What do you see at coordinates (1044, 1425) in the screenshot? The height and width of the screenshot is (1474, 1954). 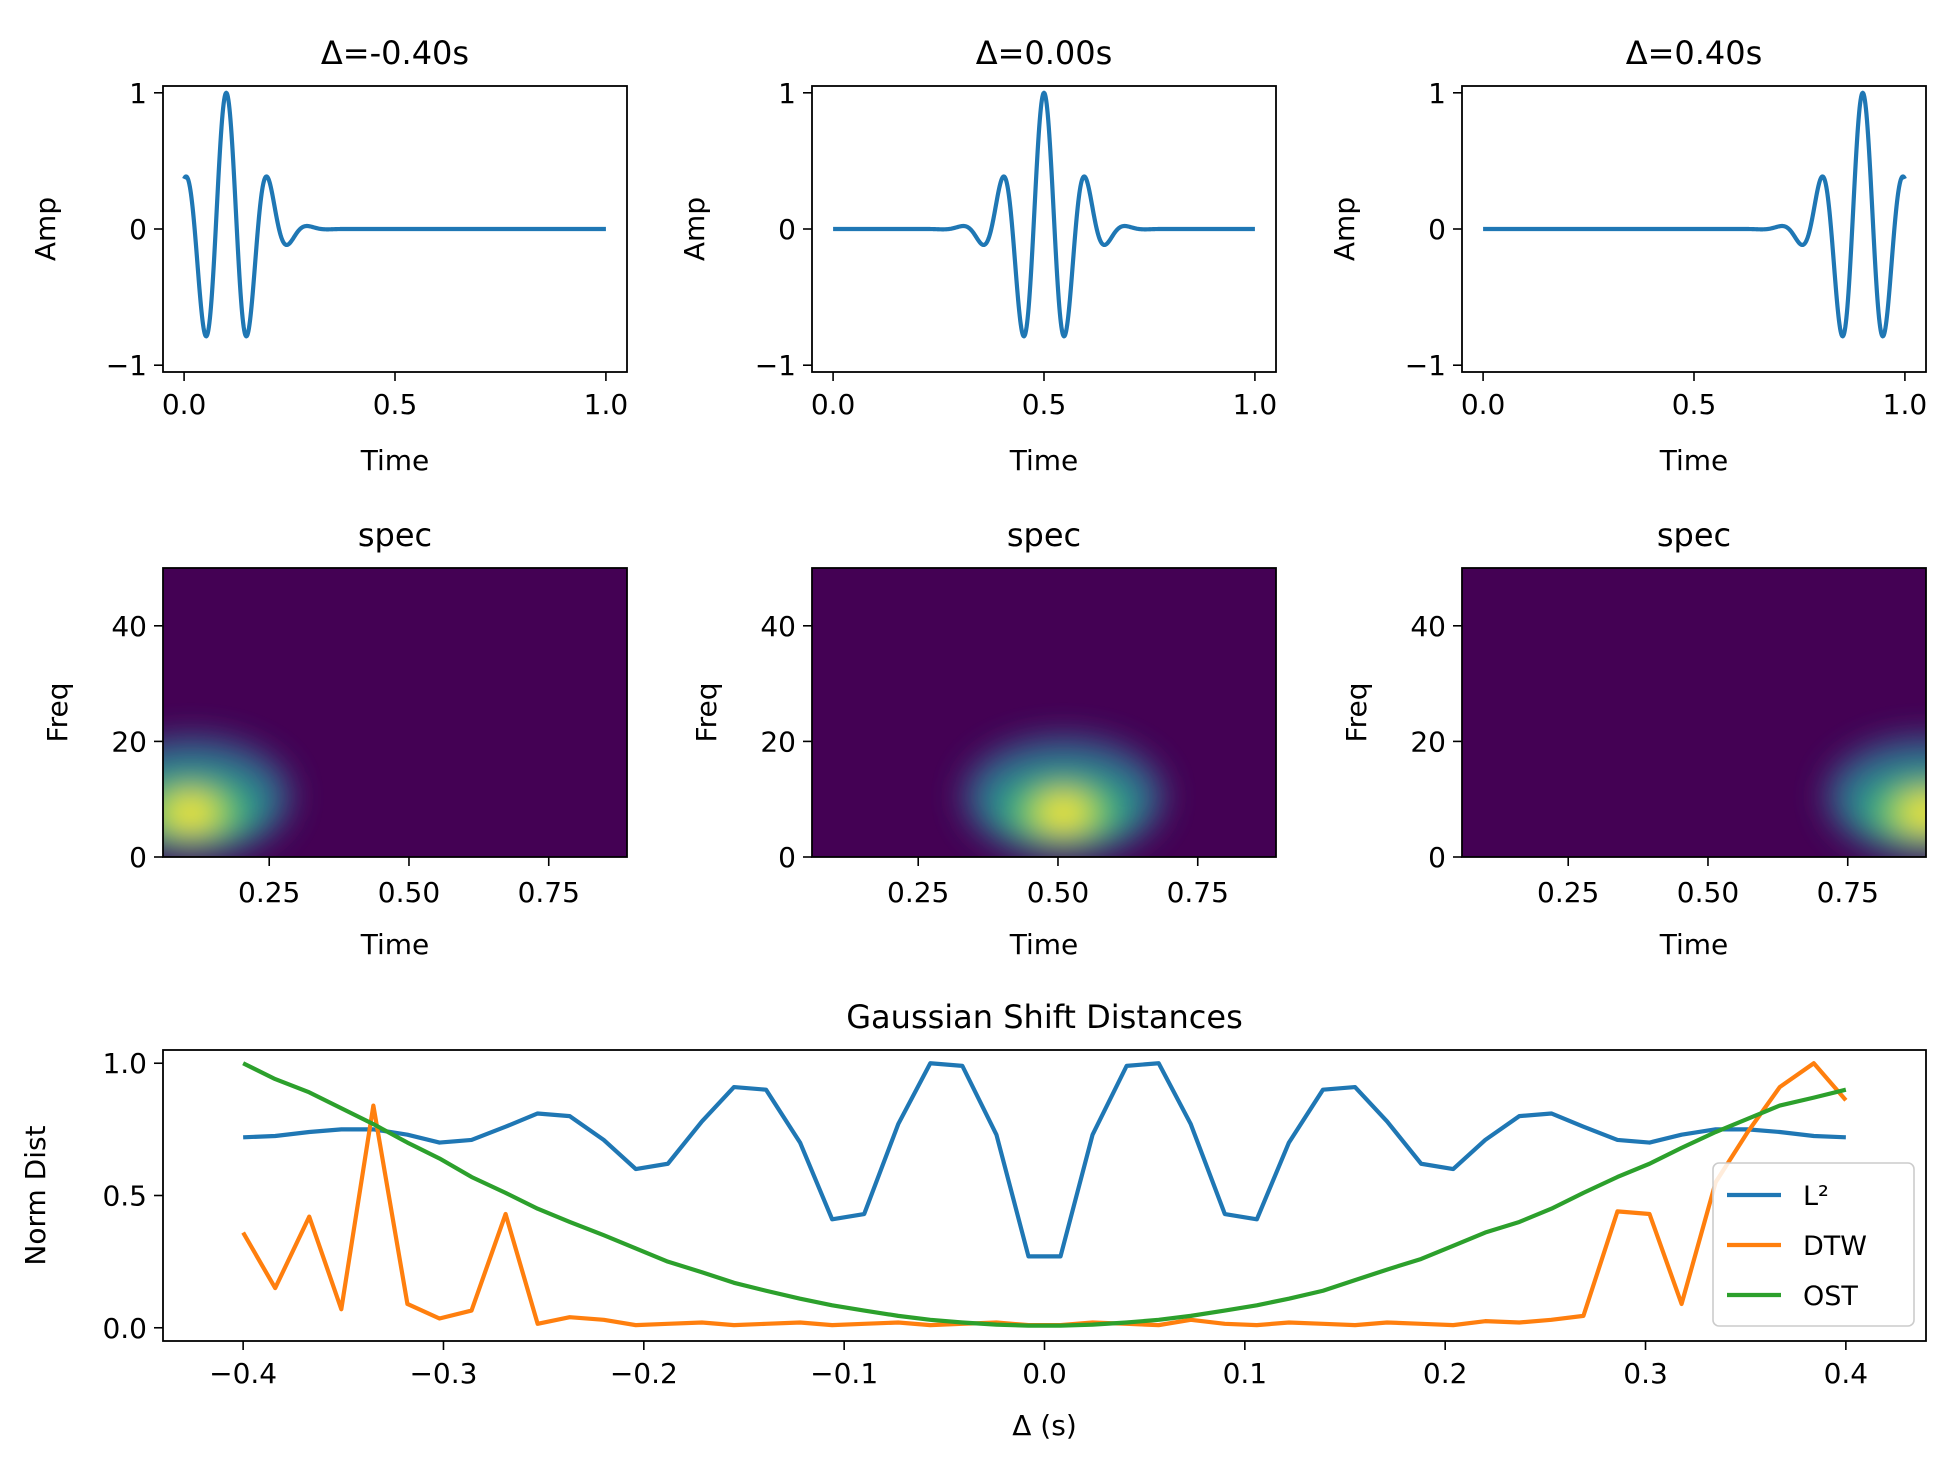 I see `x-axis-label: Δ (s)` at bounding box center [1044, 1425].